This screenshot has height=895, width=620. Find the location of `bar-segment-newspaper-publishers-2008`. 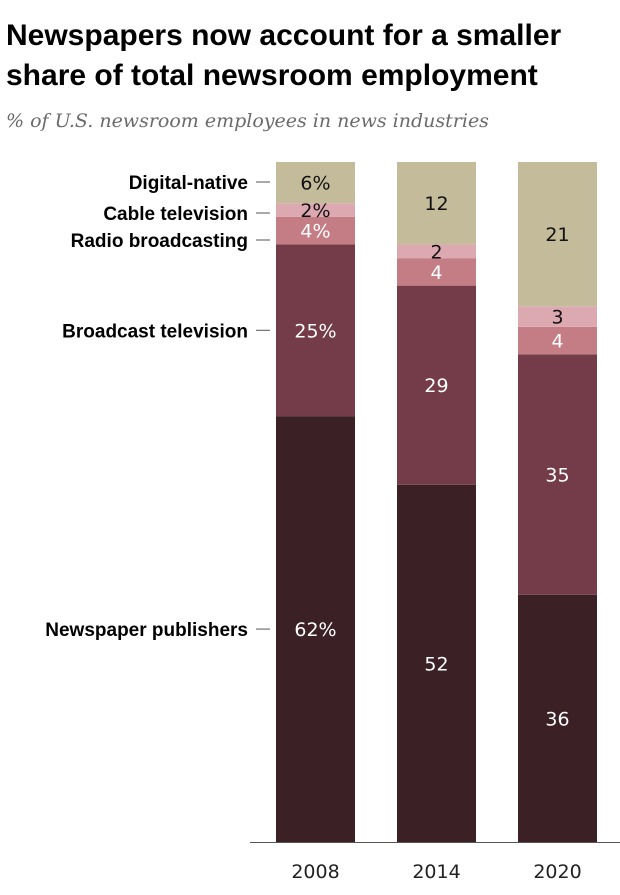

bar-segment-newspaper-publishers-2008 is located at coordinates (315, 629).